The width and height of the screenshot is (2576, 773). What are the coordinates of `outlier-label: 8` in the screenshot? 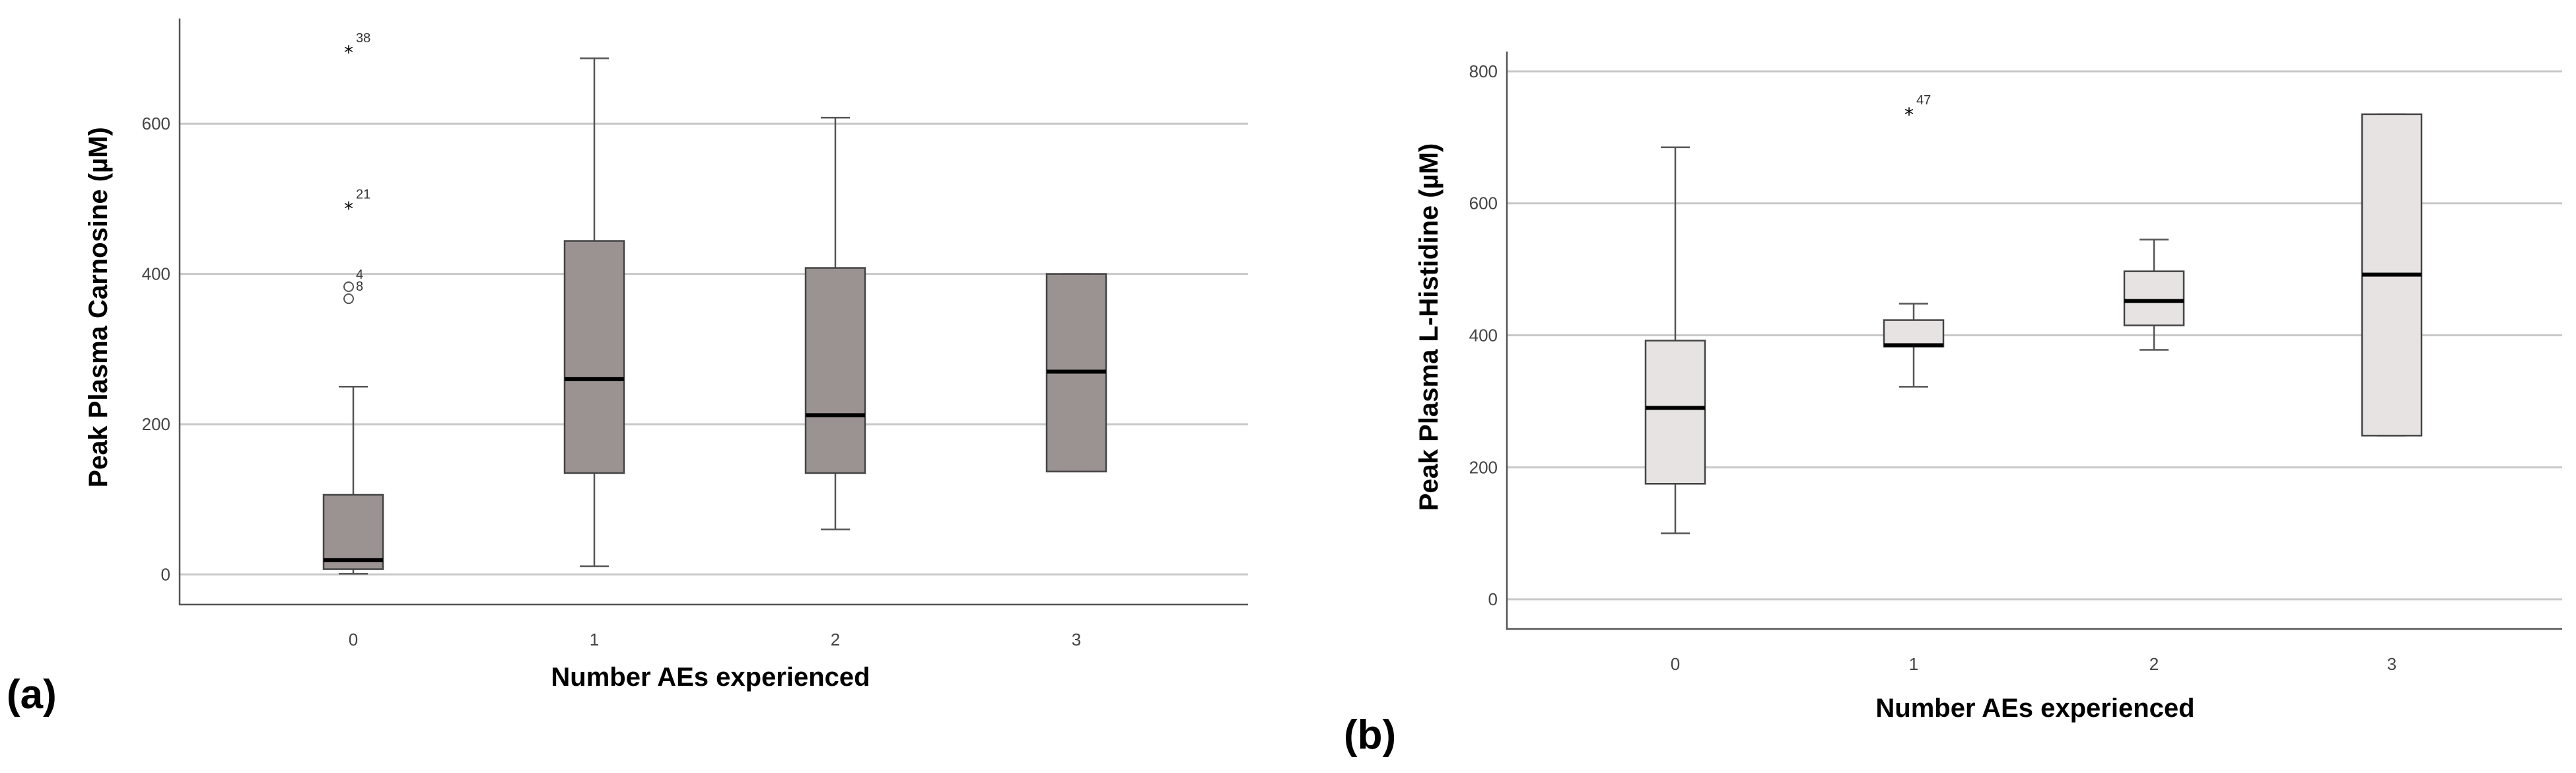 It's located at (360, 286).